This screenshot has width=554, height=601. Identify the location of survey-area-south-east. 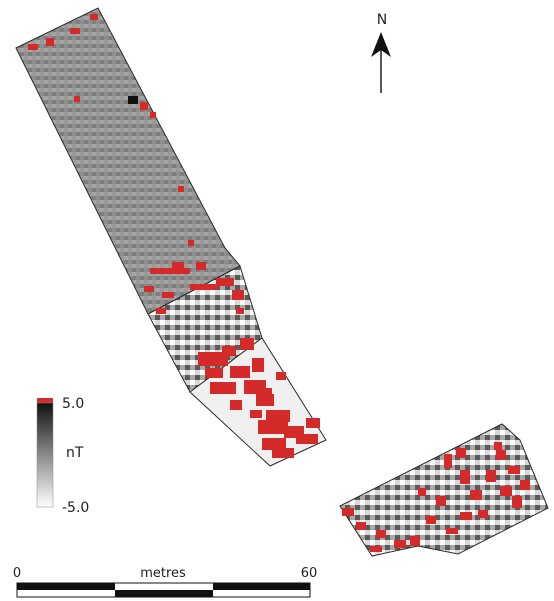
(444, 490).